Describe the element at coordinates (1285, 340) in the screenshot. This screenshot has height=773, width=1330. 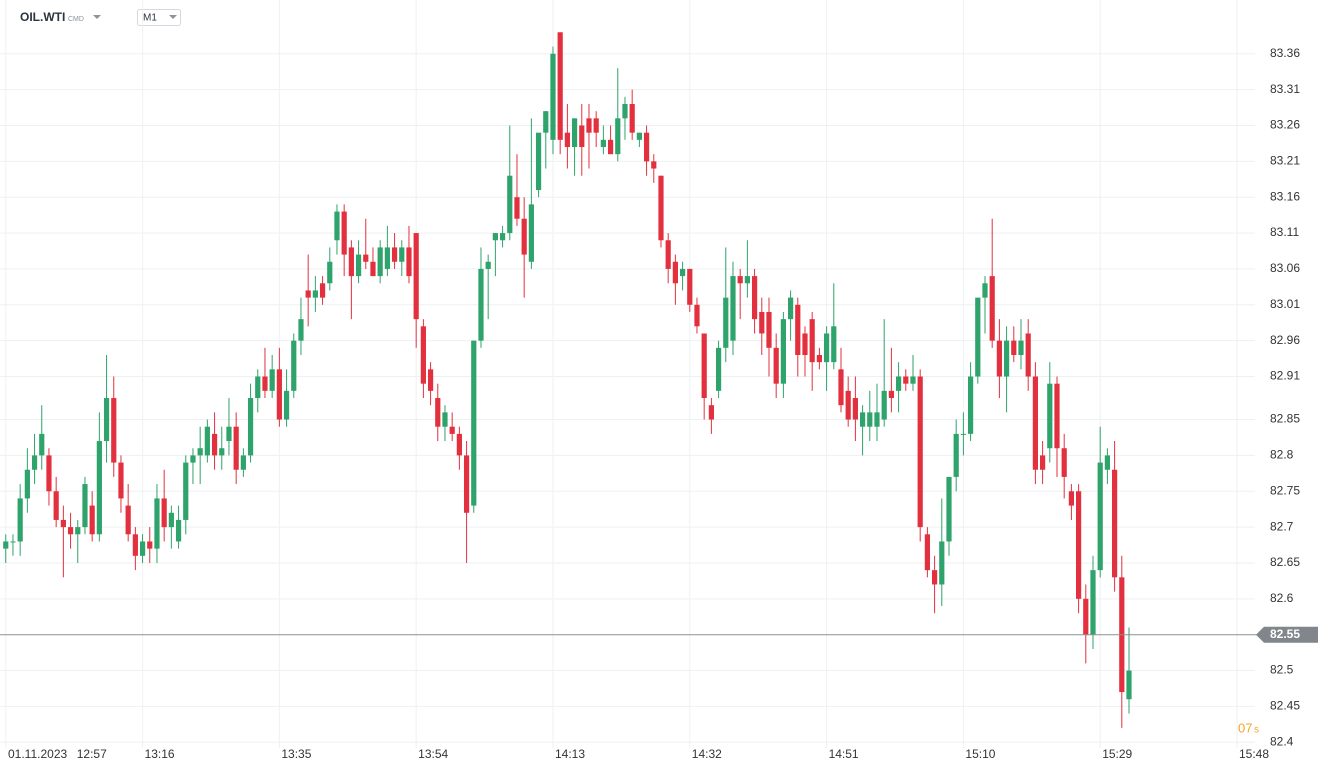
I see `y-tick-label: 82.96` at that location.